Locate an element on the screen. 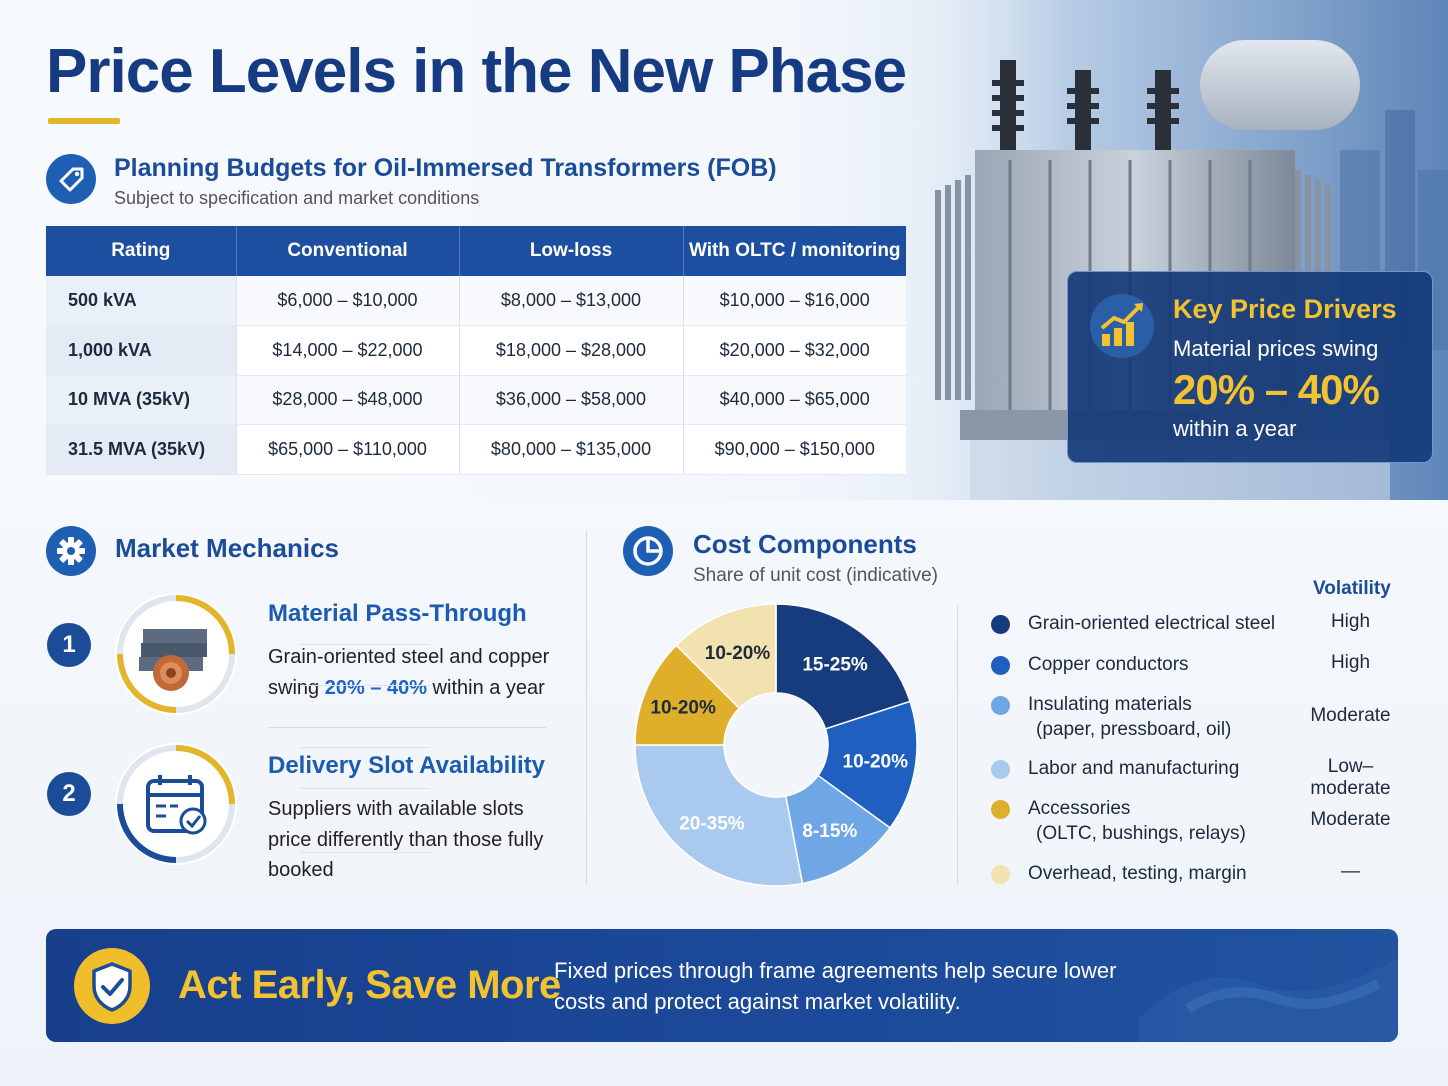 This screenshot has width=1448, height=1086. table-cell: $80,000 – $135,000 is located at coordinates (571, 449).